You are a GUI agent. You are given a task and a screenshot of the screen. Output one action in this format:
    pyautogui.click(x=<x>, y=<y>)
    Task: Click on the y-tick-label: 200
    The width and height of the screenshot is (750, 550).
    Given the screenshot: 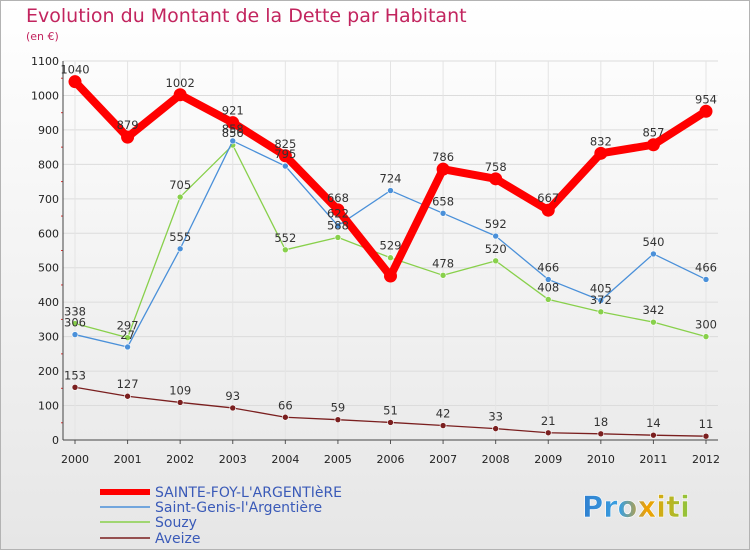 What is the action you would take?
    pyautogui.click(x=48, y=371)
    